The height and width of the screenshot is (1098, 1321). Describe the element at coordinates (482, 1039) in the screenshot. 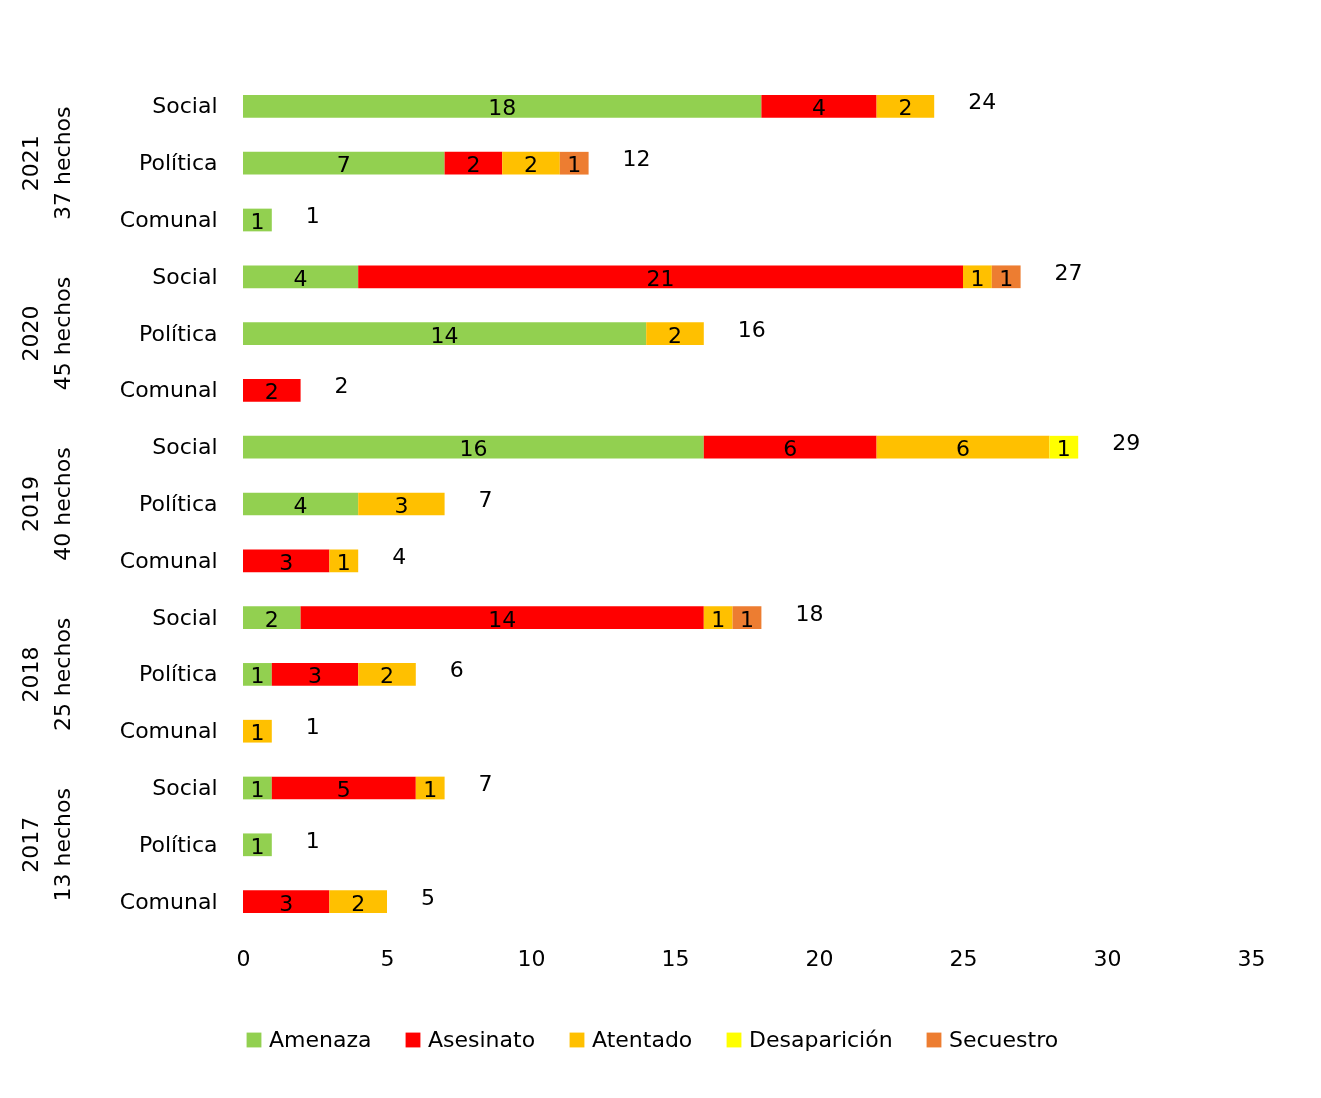

I see `legend-label: Asesinato` at that location.